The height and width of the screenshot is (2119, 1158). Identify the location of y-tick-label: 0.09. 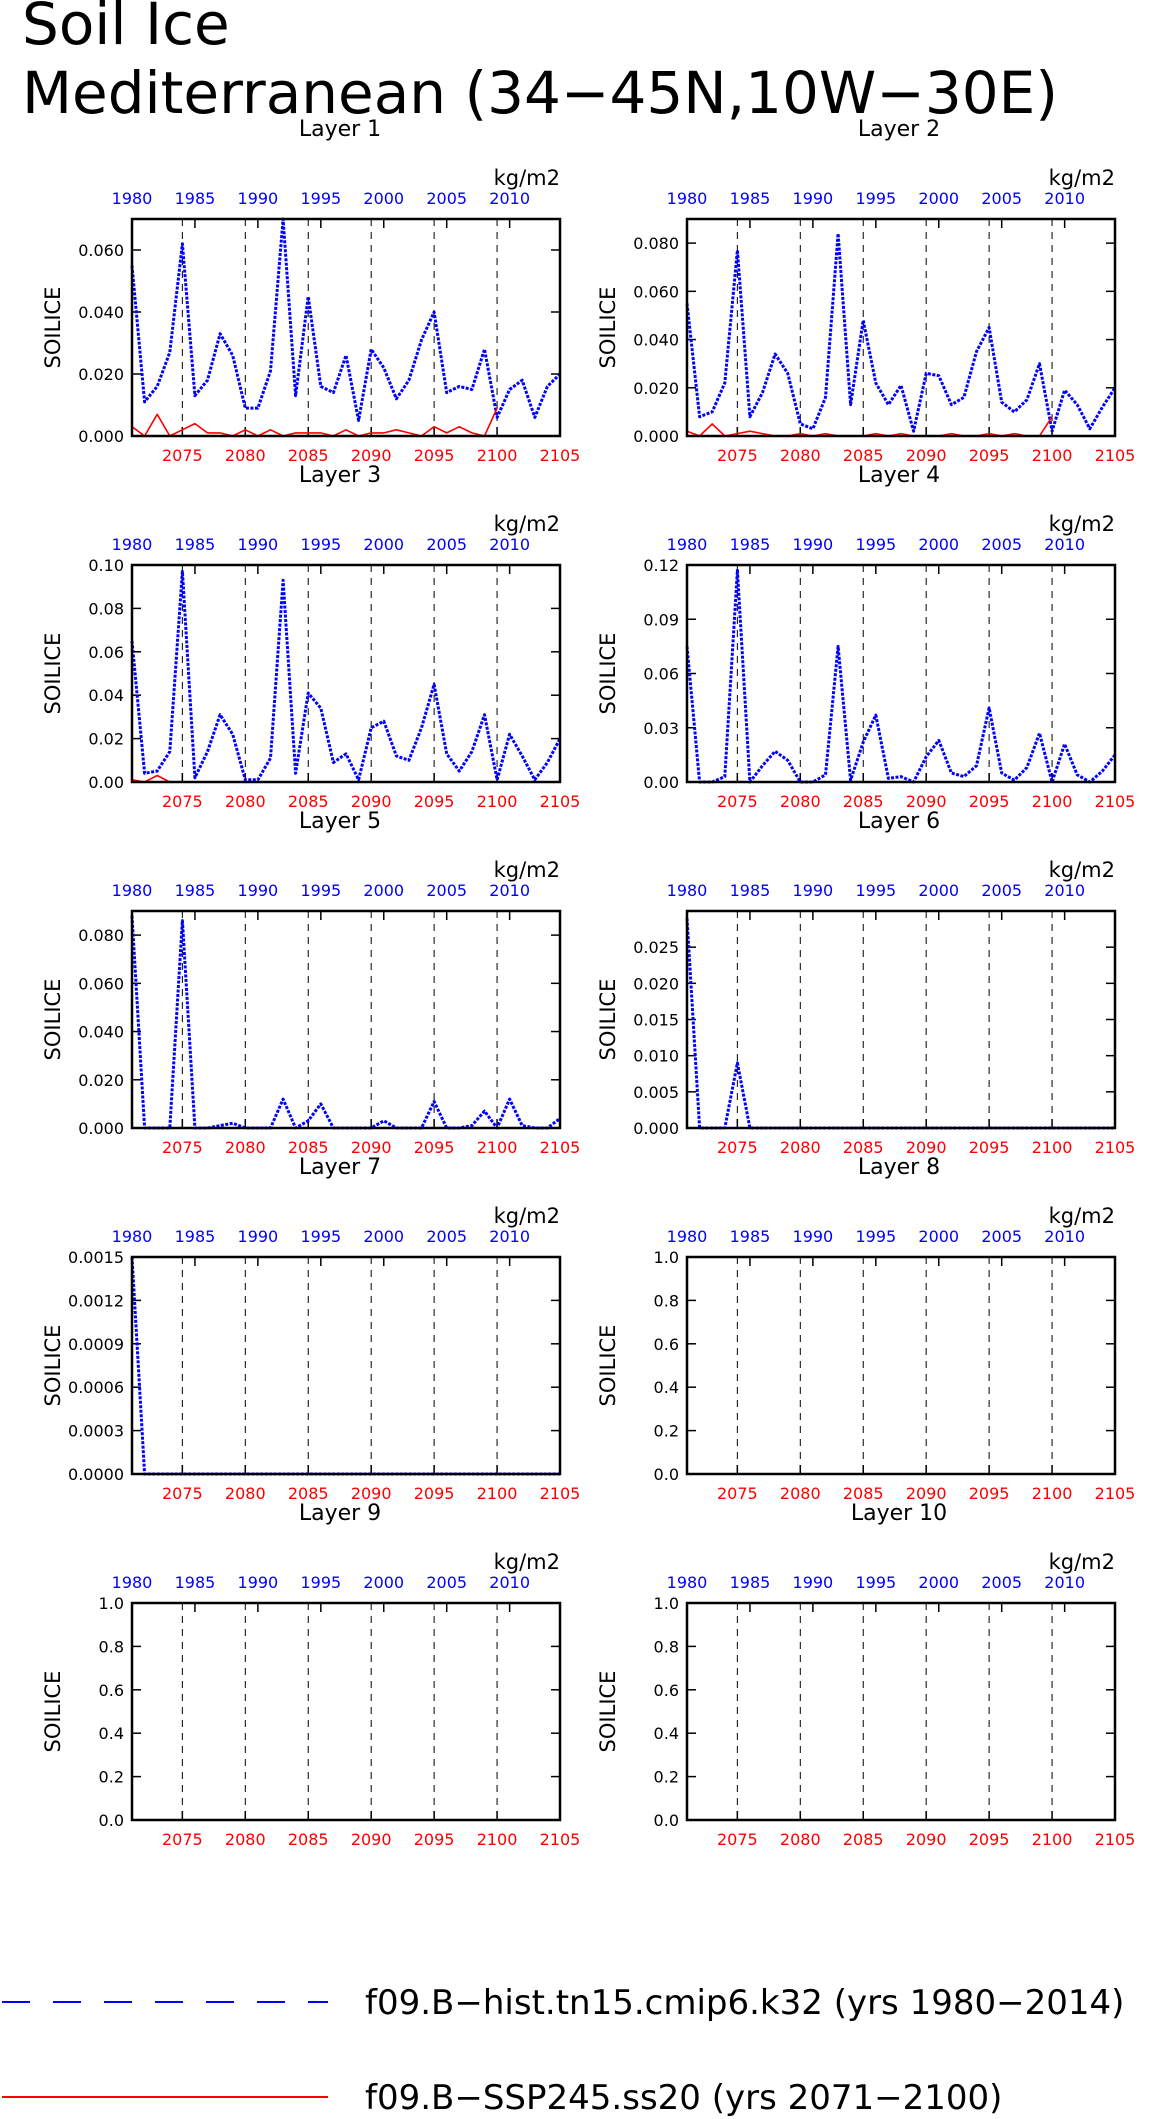
(661, 619).